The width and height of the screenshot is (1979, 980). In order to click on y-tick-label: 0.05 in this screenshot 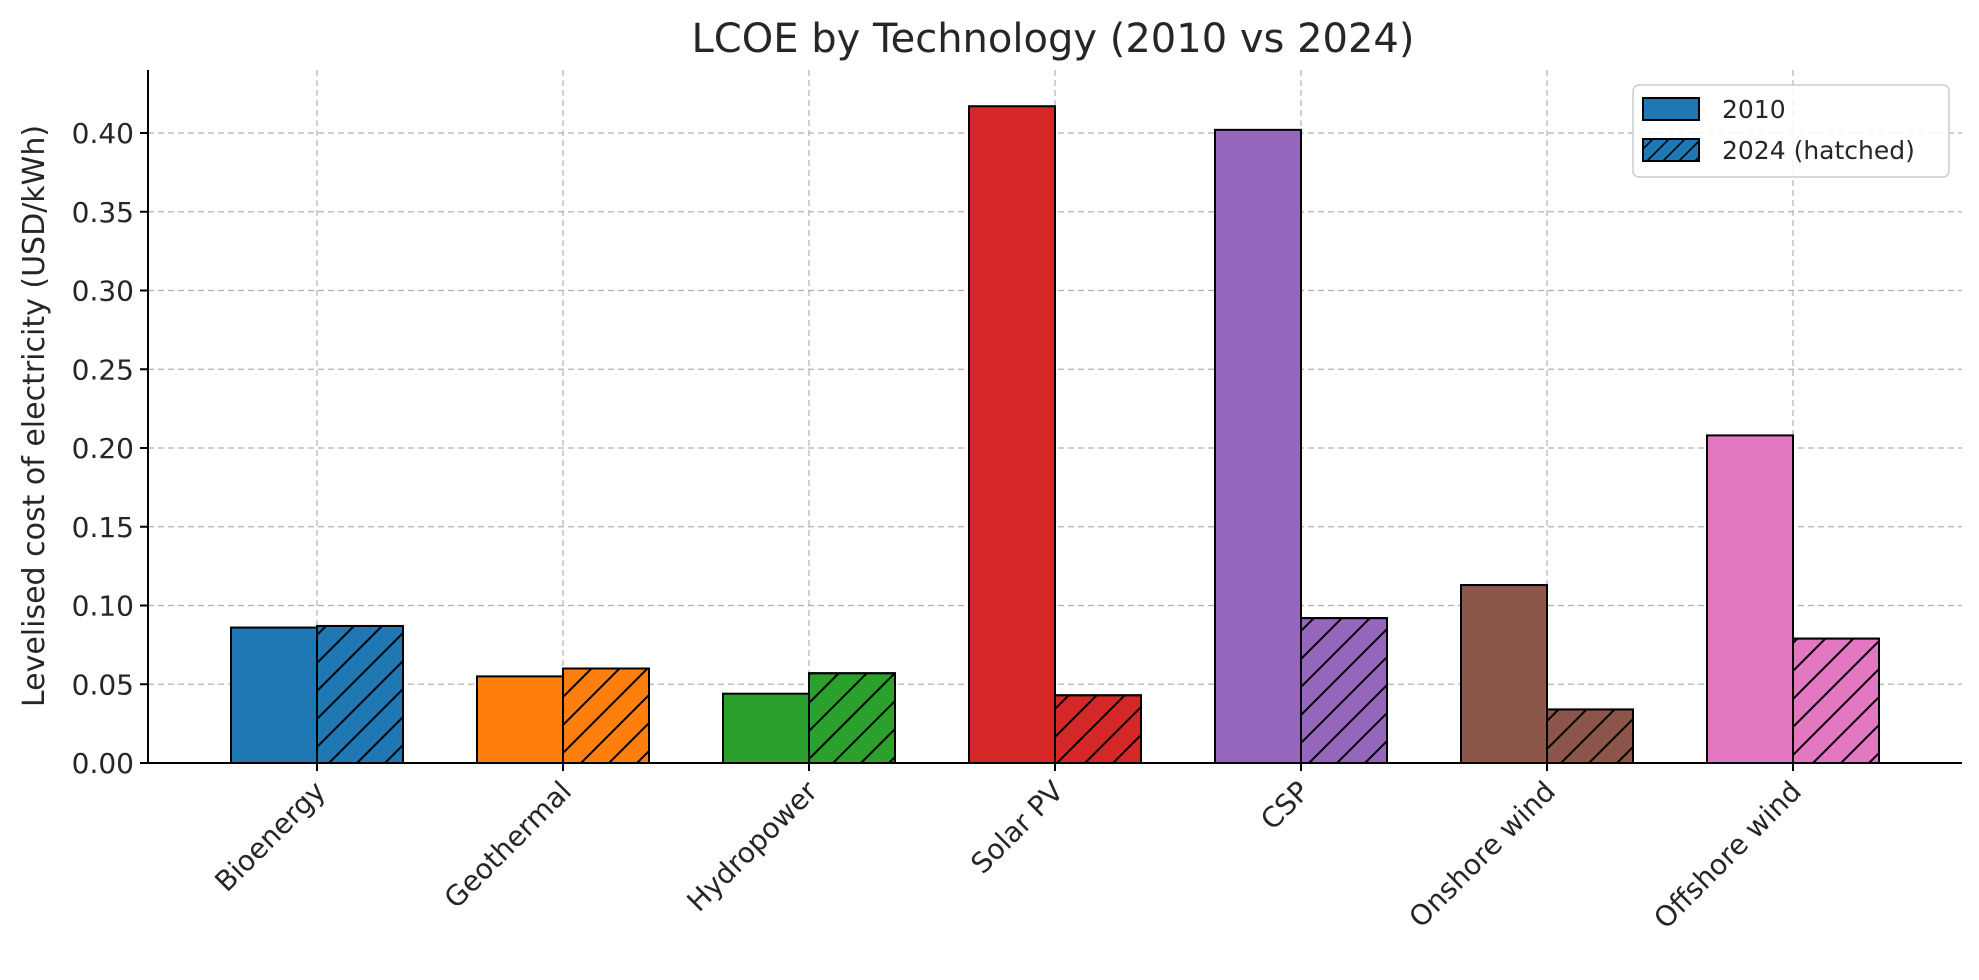, I will do `click(103, 684)`.